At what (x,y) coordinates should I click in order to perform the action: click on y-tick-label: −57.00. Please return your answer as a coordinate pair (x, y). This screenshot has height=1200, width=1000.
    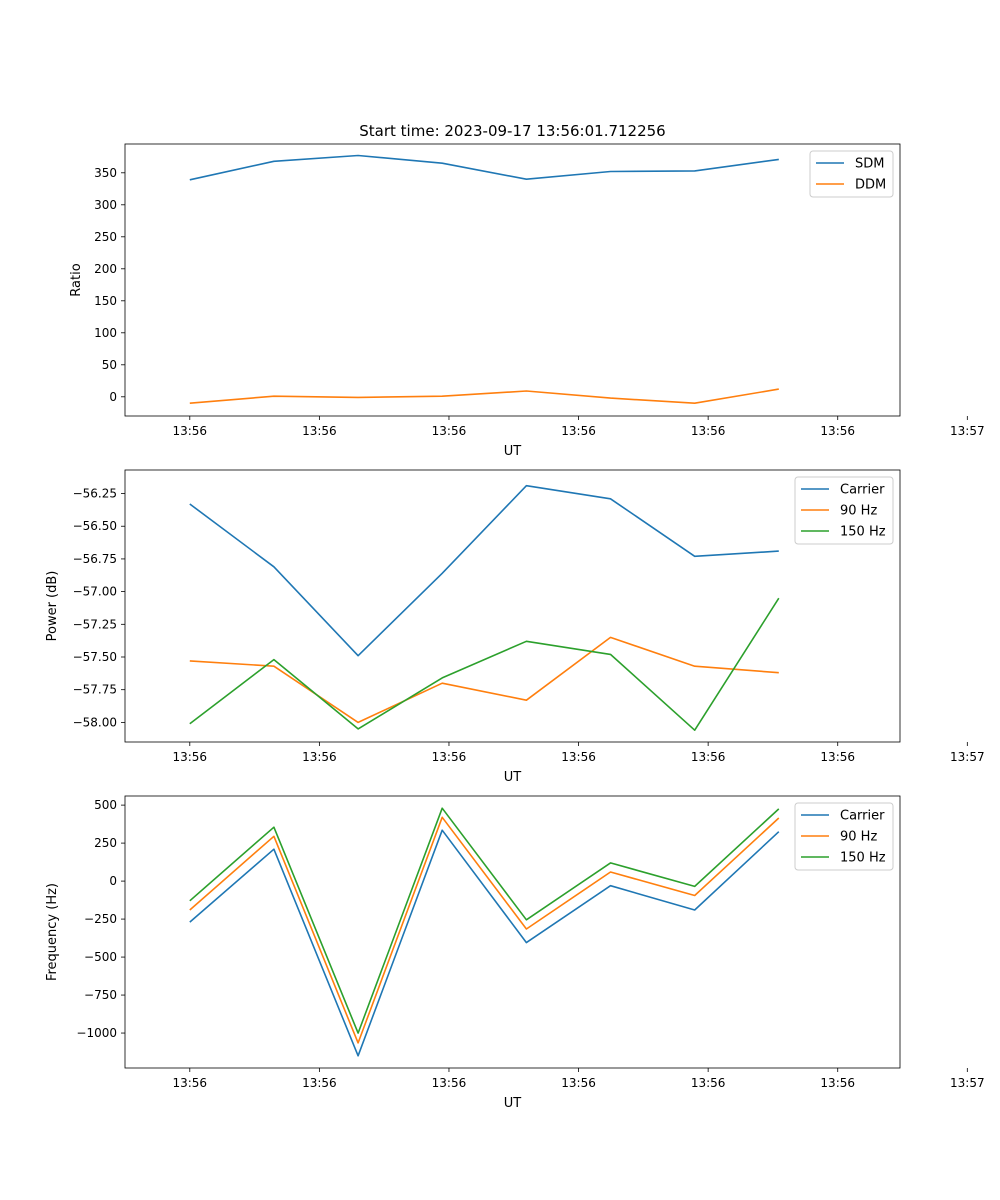
    Looking at the image, I should click on (95, 592).